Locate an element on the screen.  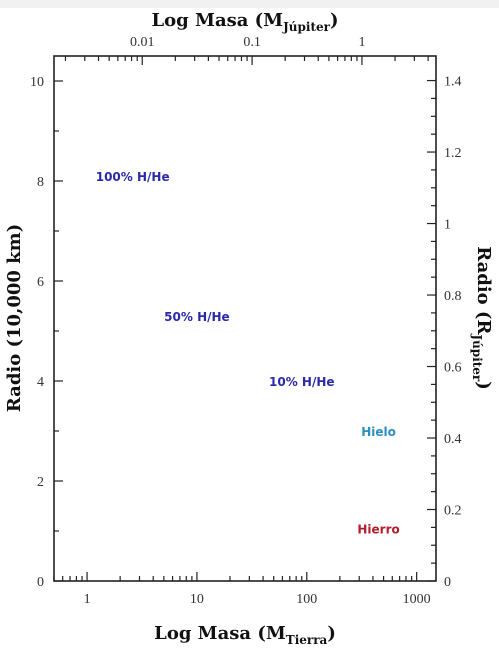
y-left-tick-label: 2 is located at coordinates (40, 482).